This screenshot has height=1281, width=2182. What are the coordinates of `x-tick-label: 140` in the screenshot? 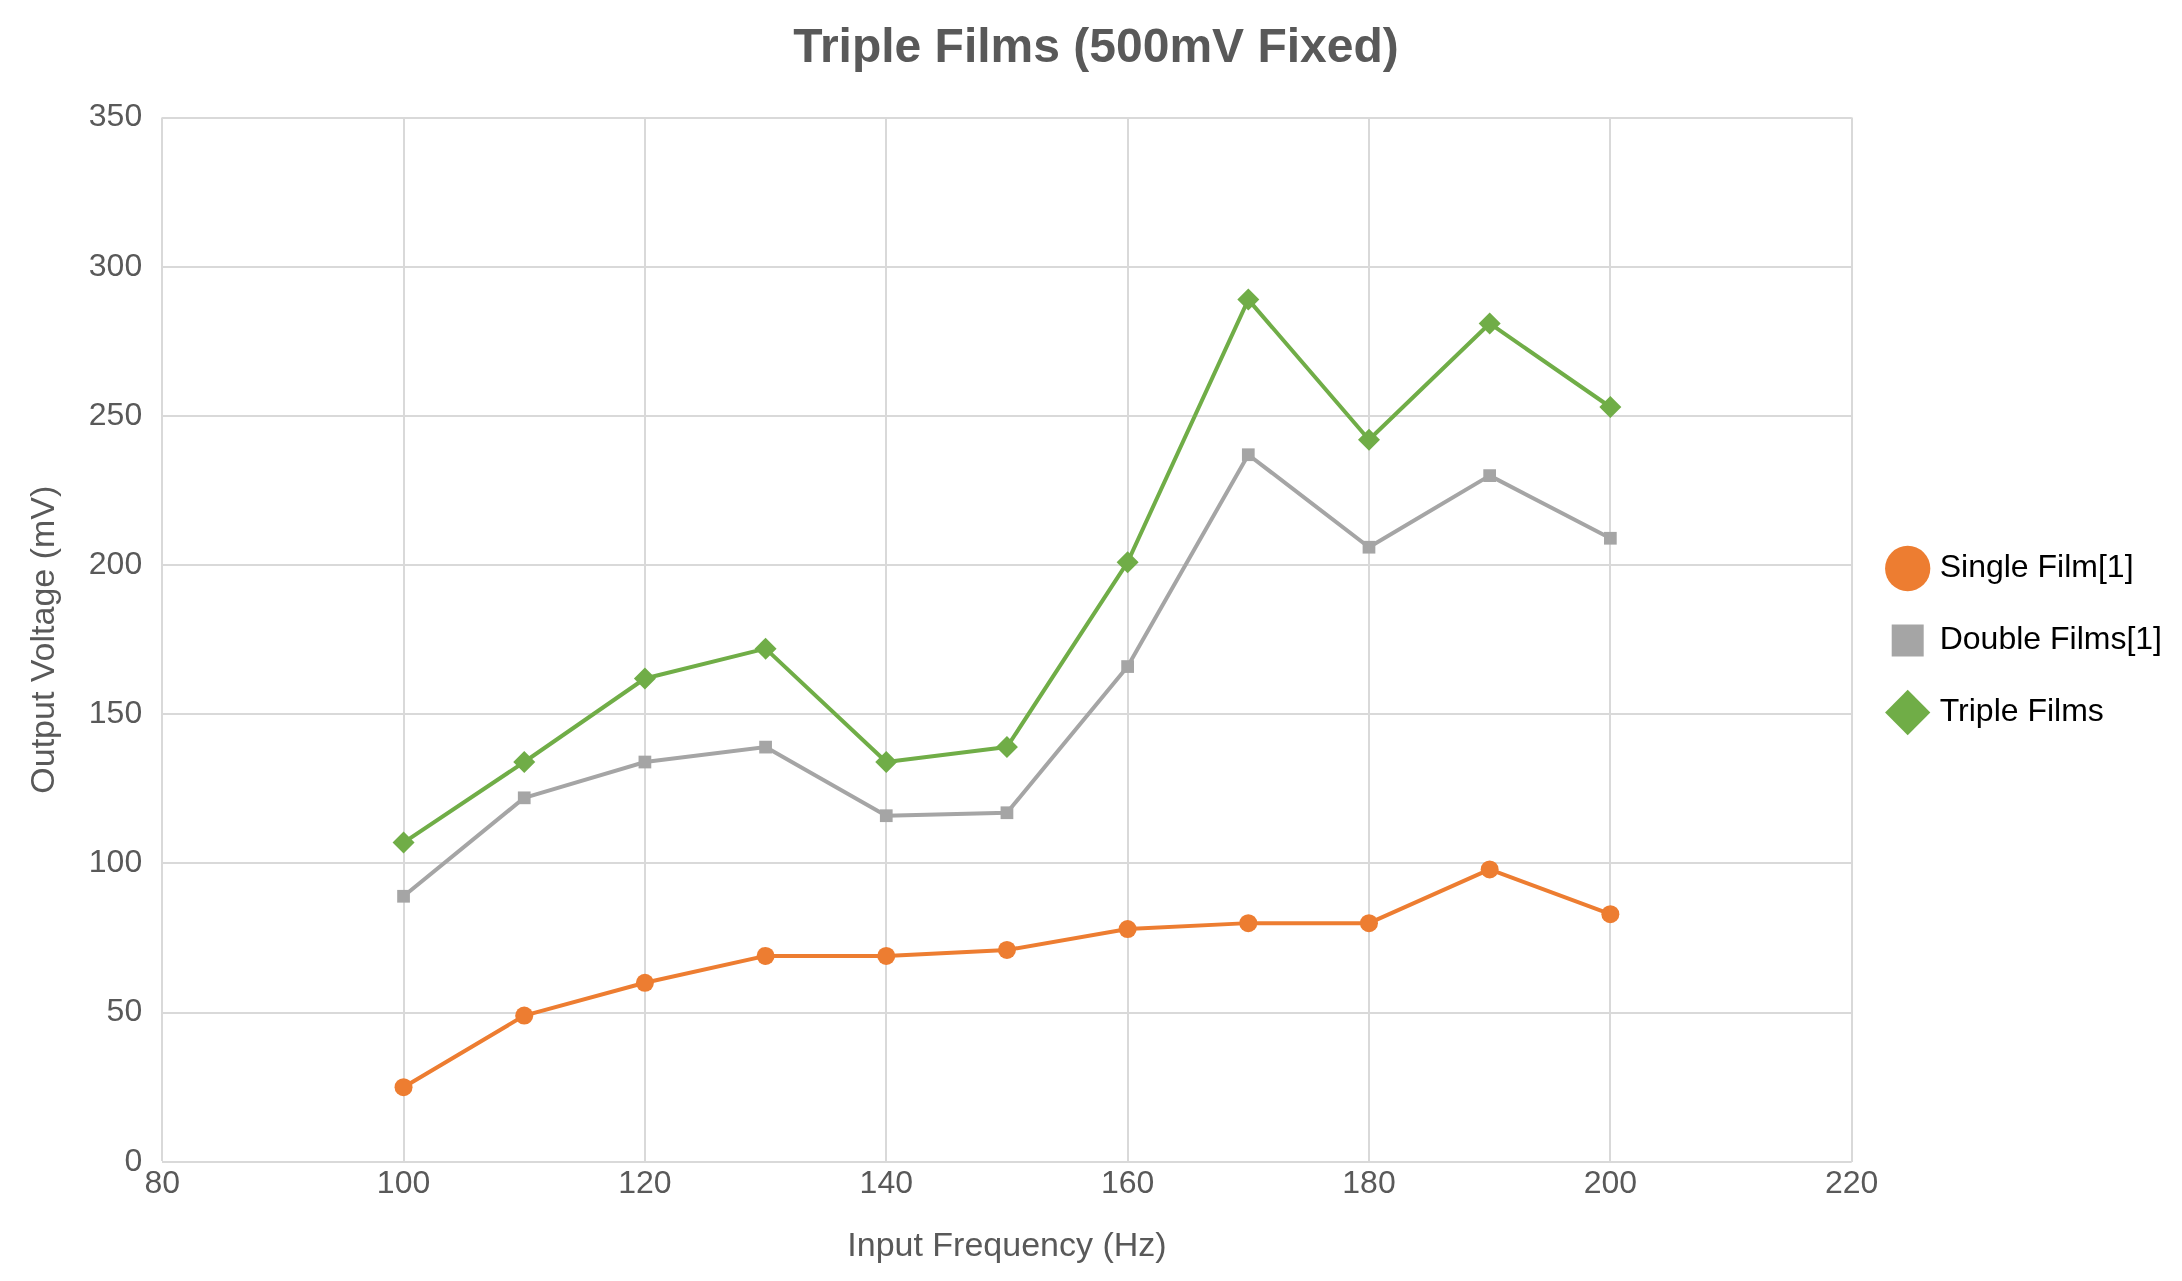 It's located at (886, 1181).